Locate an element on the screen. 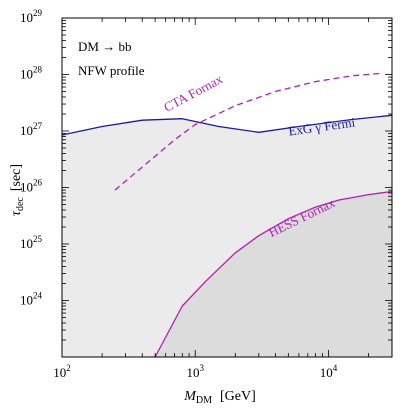 This screenshot has height=408, width=400. x-tick-label-1: 10³ is located at coordinates (195, 371).